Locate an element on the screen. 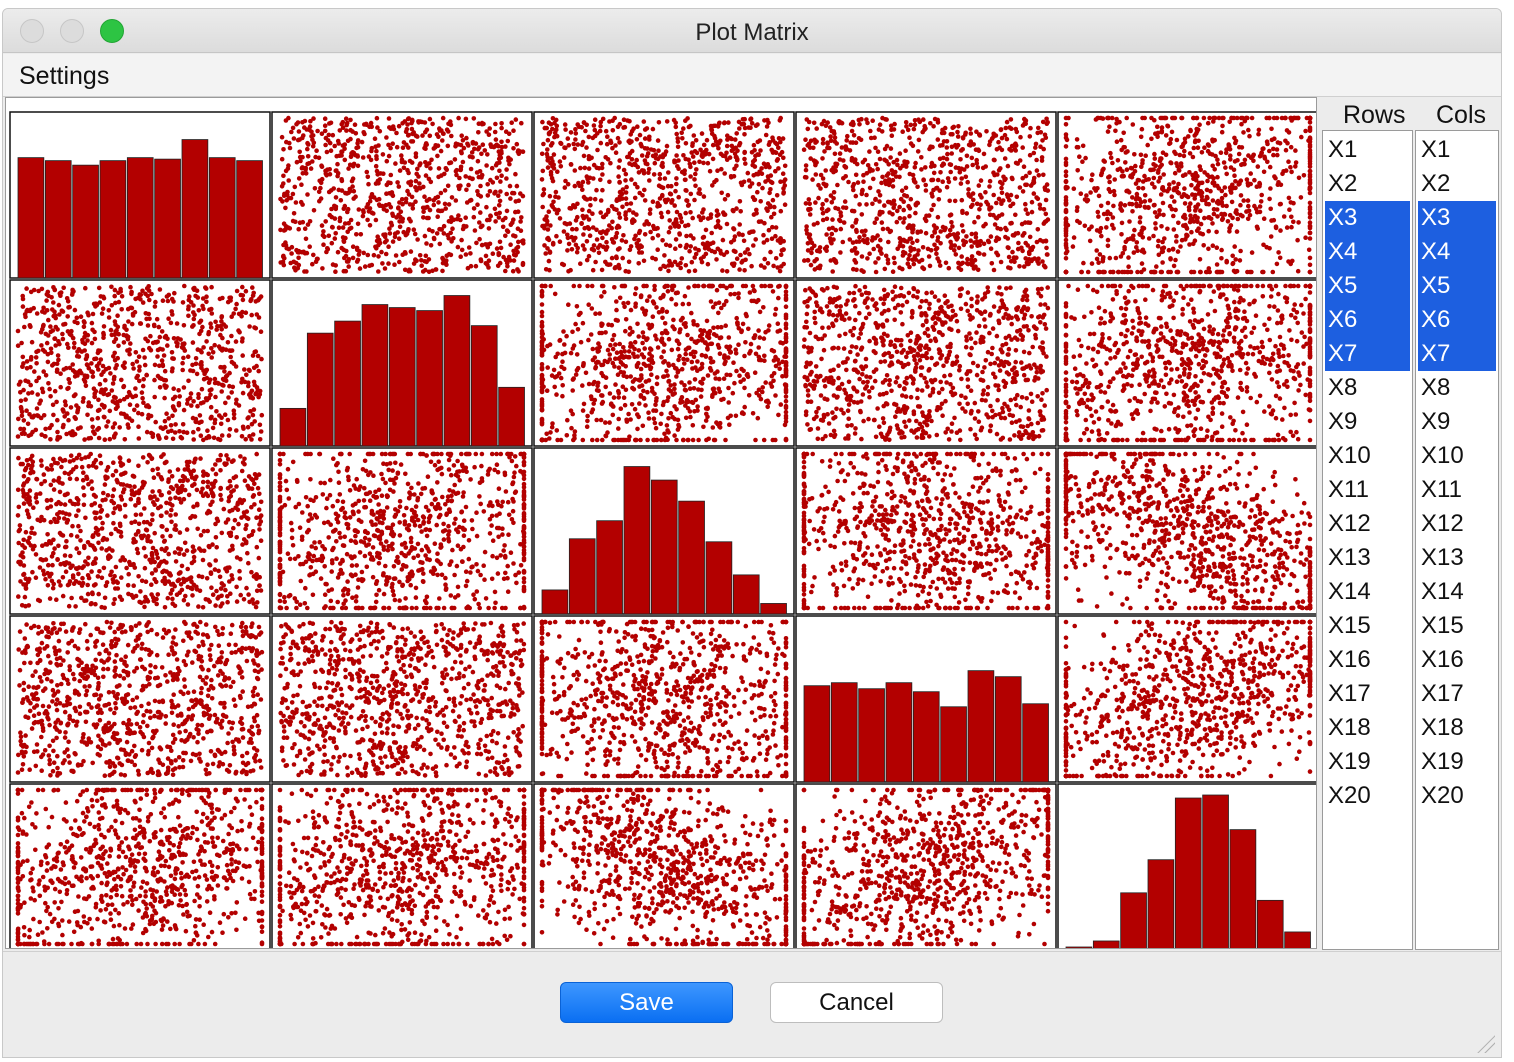 Image resolution: width=1514 pixels, height=1062 pixels. maximize-window-icon is located at coordinates (112, 31).